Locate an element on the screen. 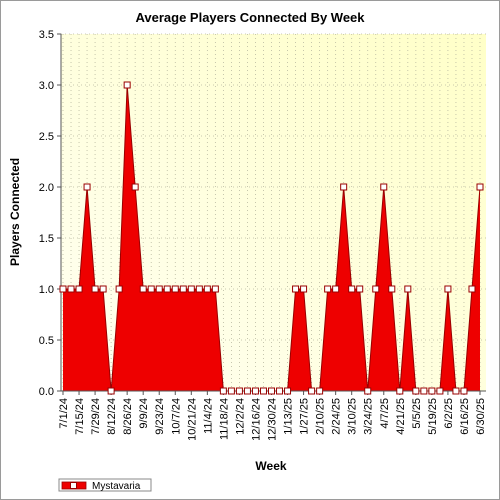 The height and width of the screenshot is (500, 500). x-tick-label: 12/16/24 is located at coordinates (256, 419).